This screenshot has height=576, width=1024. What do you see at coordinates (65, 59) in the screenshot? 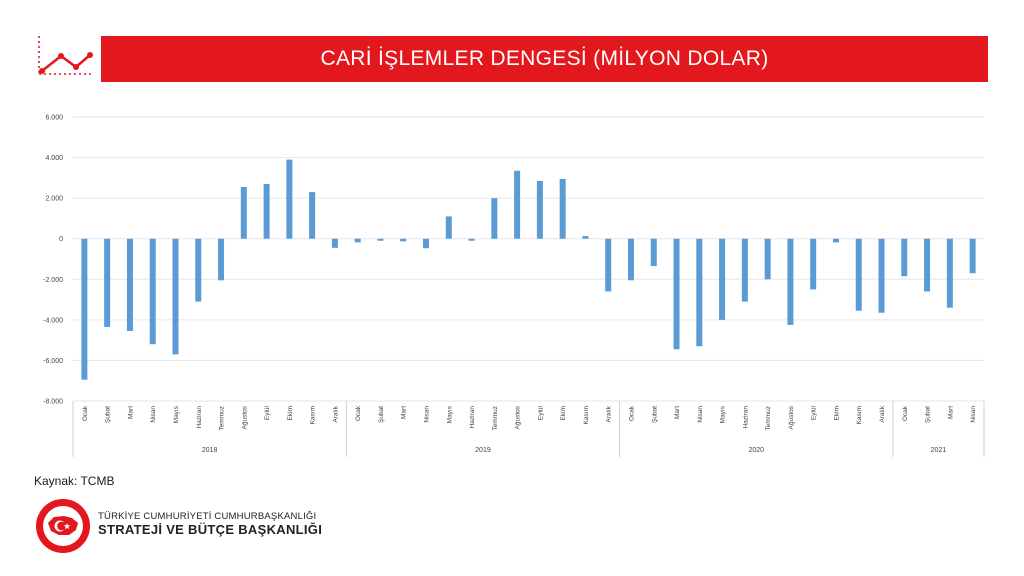
I see `line-chart-icon` at bounding box center [65, 59].